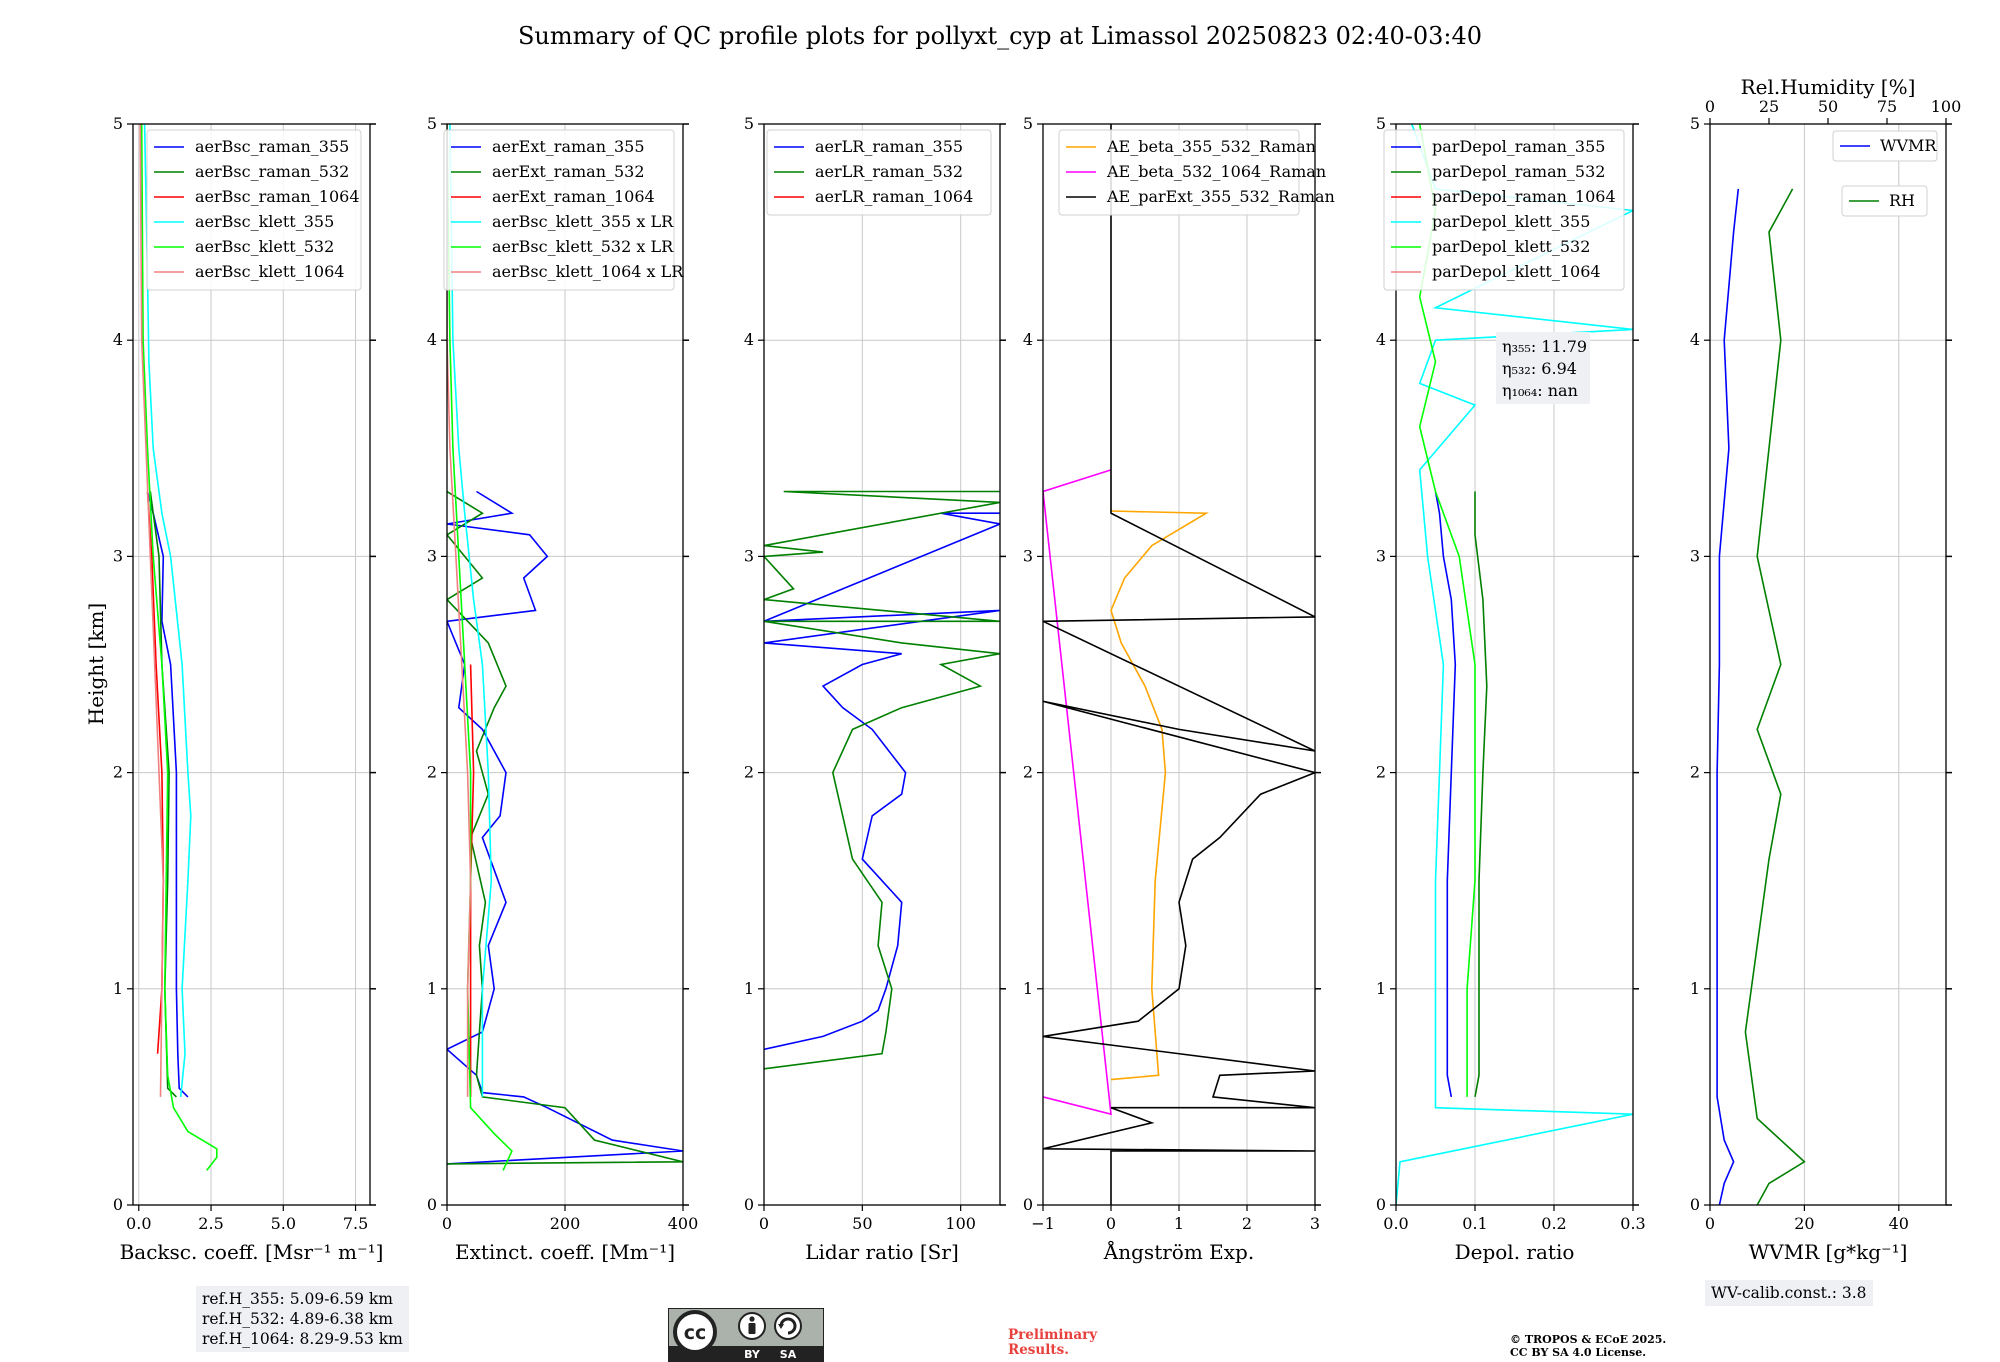 This screenshot has width=2000, height=1362. What do you see at coordinates (1908, 145) in the screenshot?
I see `legend-label: WVMR` at bounding box center [1908, 145].